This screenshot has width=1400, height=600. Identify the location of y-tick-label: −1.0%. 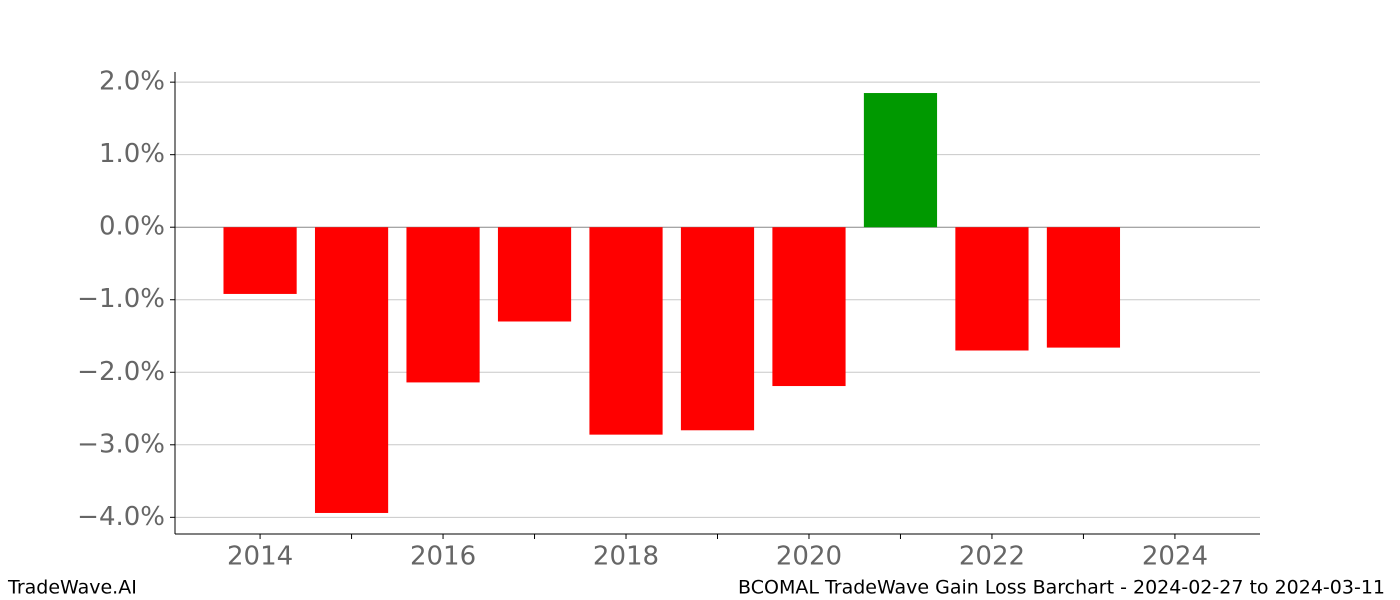
(121, 299).